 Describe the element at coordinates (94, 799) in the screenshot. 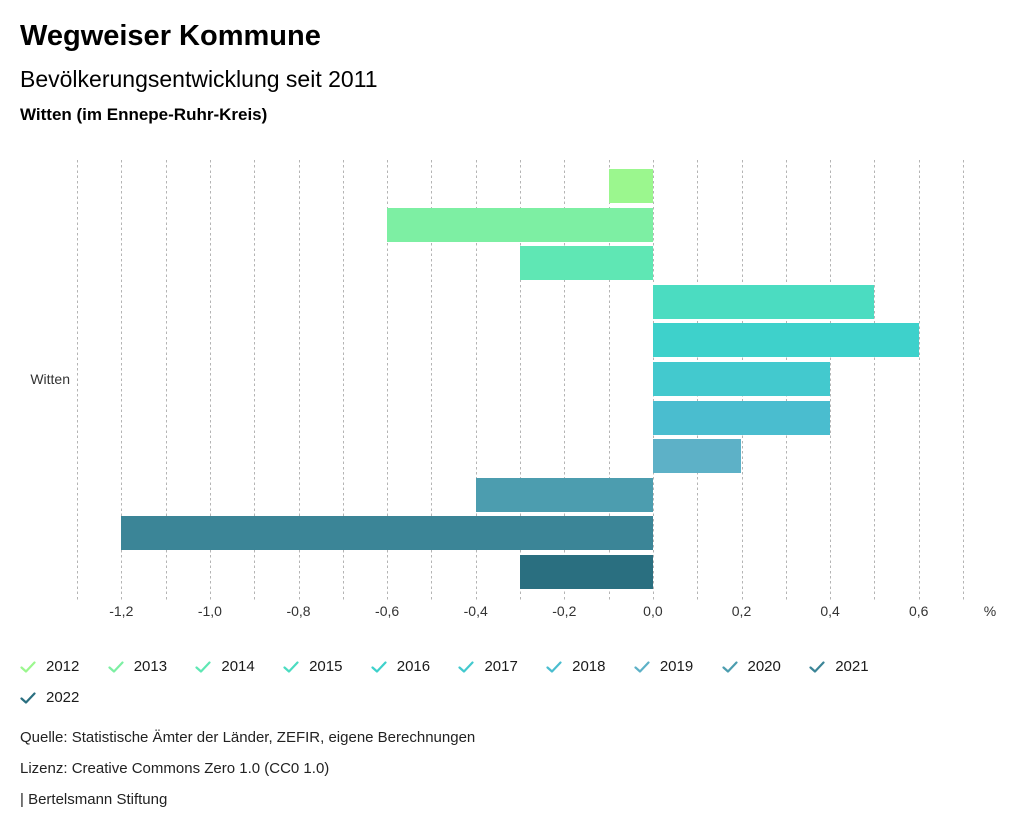

I see `footer-attribution: | Bertelsmann Stiftung` at that location.